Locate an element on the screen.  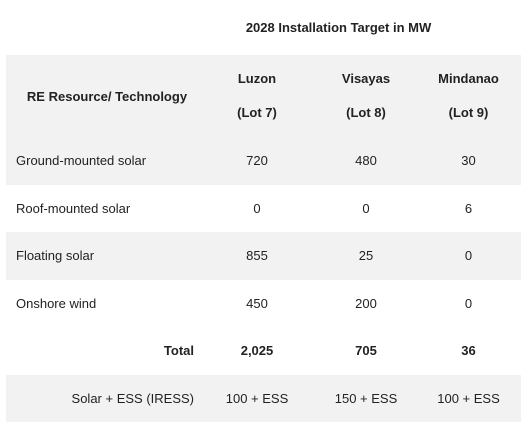
column-header-luzon: Luzon (Lot 7) is located at coordinates (257, 96).